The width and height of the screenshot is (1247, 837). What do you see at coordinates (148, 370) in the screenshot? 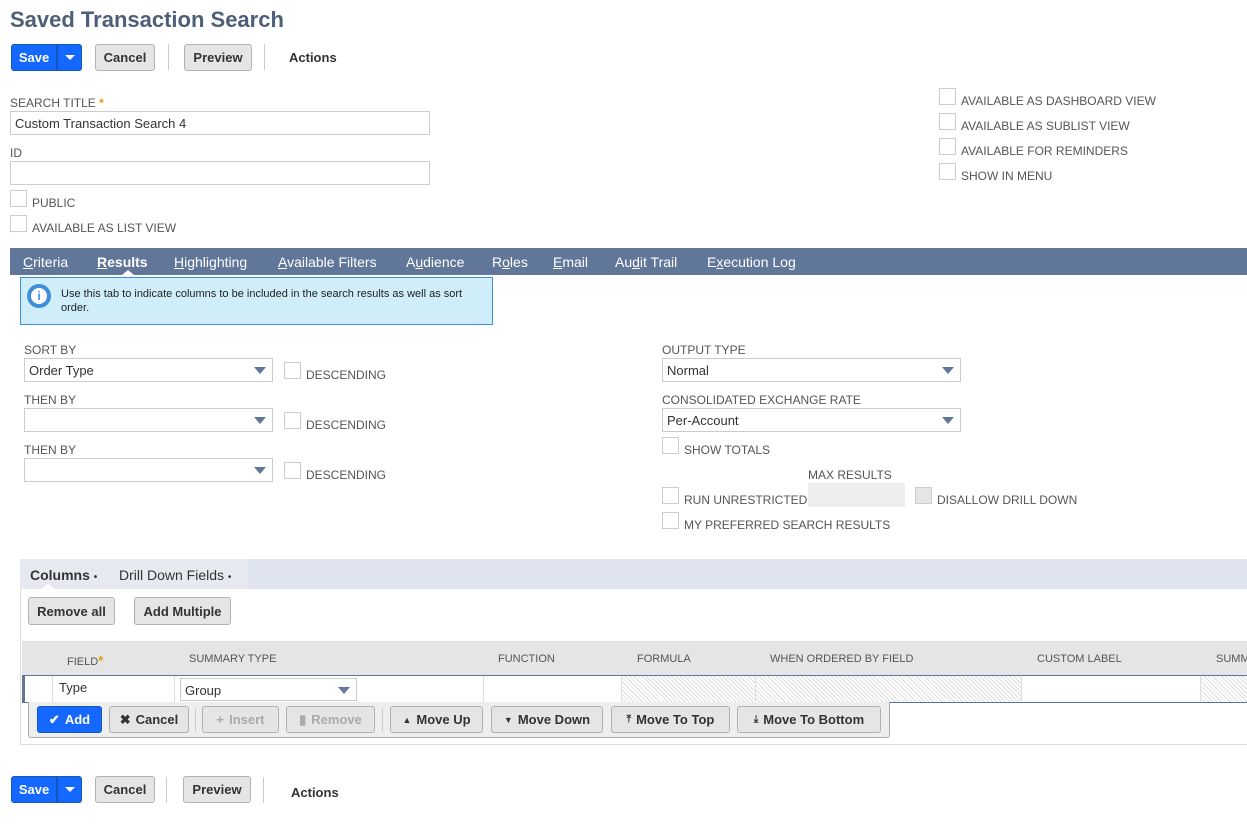
I see `sort-by-select: Order Type` at bounding box center [148, 370].